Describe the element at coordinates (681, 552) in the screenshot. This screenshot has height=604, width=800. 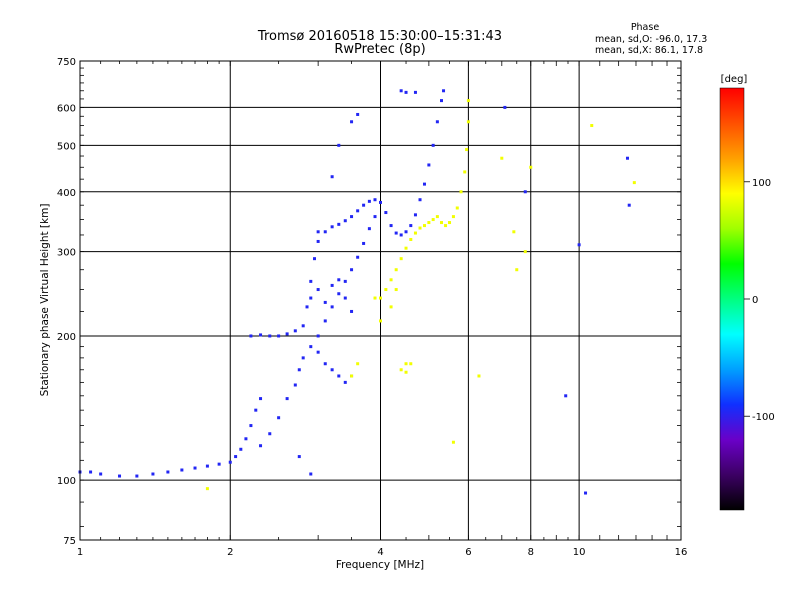
I see `x-tick-label: 16` at that location.